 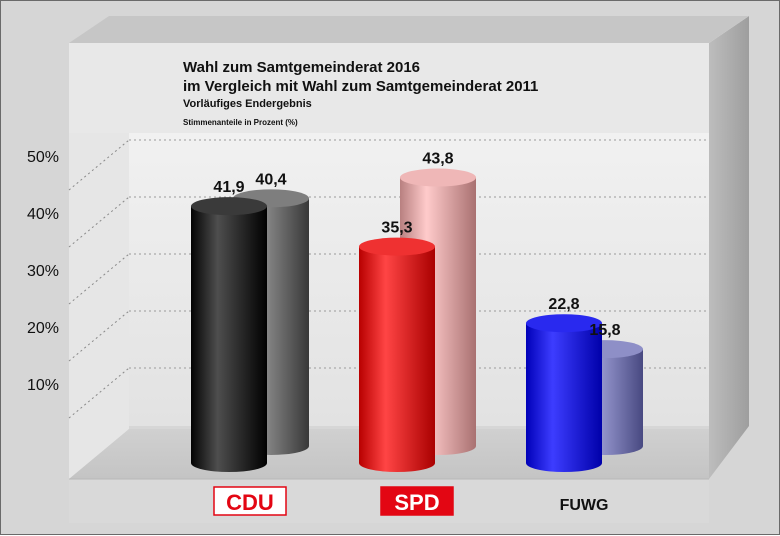 I want to click on bar-spd-2016-body, so click(x=397, y=359).